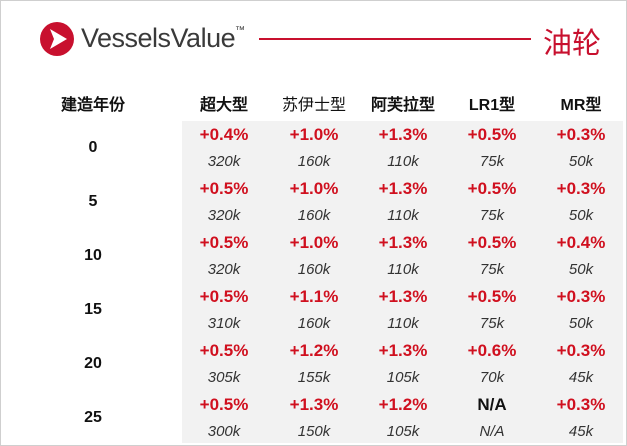 This screenshot has width=627, height=446. Describe the element at coordinates (581, 105) in the screenshot. I see `column-header: MR型` at that location.